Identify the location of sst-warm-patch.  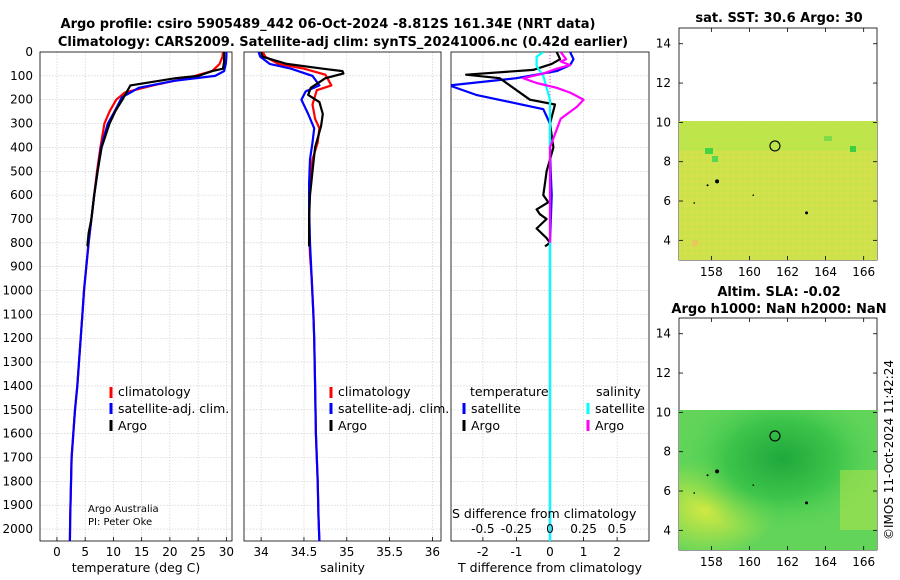
(695, 243).